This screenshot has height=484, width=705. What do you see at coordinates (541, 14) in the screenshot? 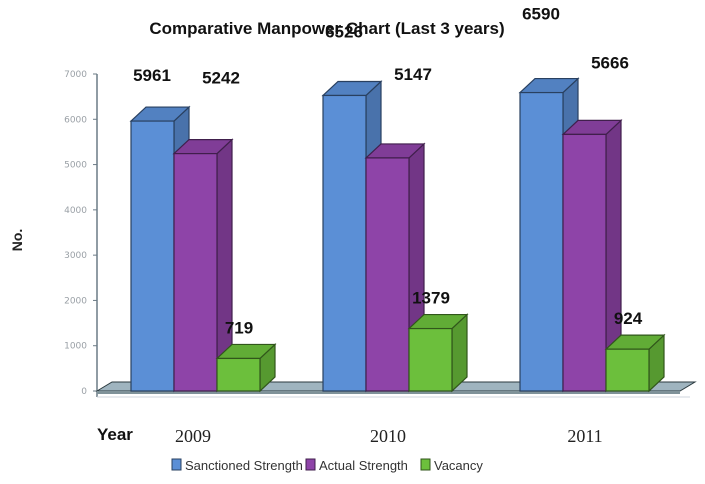
I see `data-label: 6590` at bounding box center [541, 14].